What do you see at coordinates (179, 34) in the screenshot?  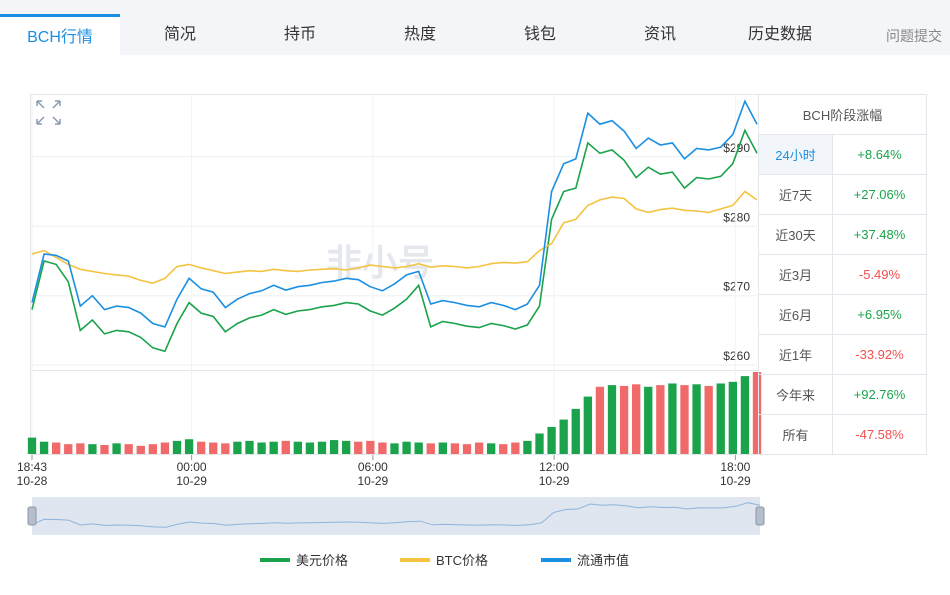 I see `tab: 简况` at bounding box center [179, 34].